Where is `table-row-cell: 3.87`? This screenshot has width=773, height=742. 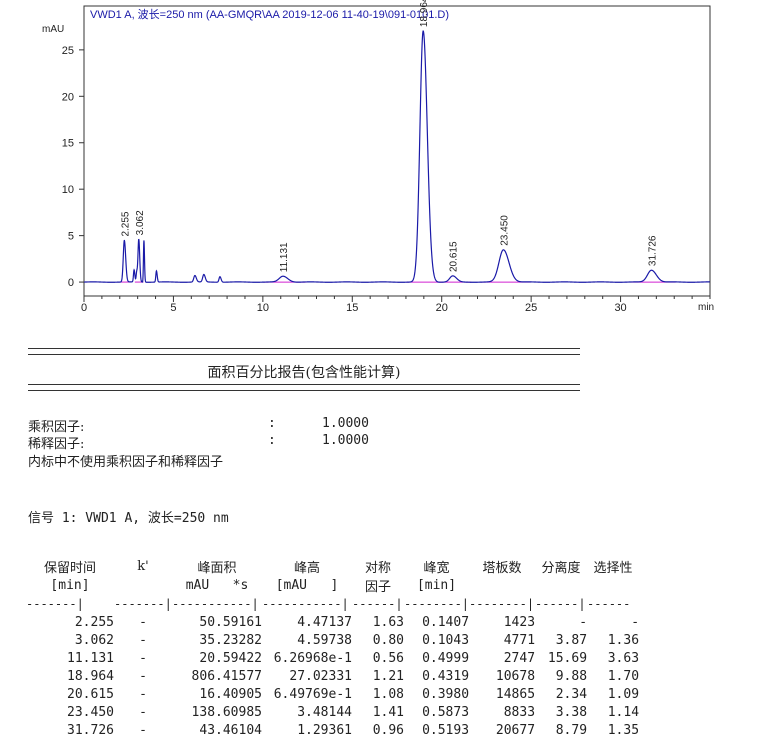
table-row-cell: 3.87 is located at coordinates (571, 640).